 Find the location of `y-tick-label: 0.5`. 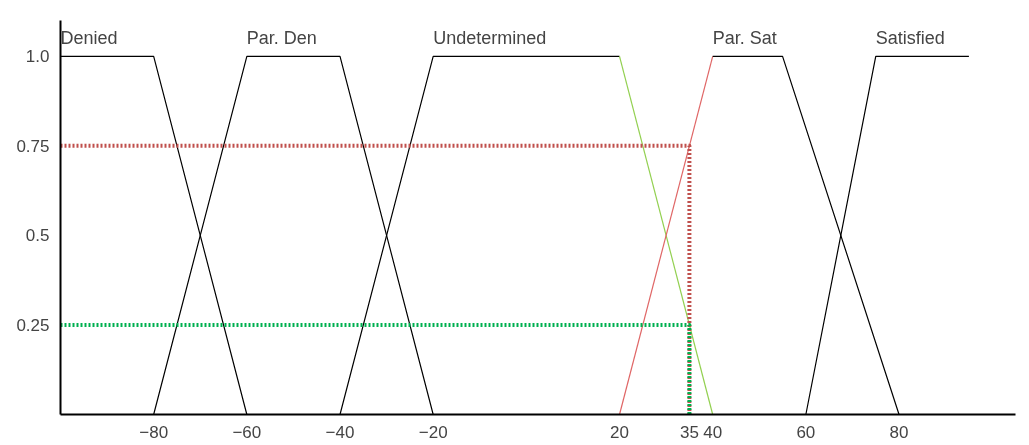

y-tick-label: 0.5 is located at coordinates (37, 236).